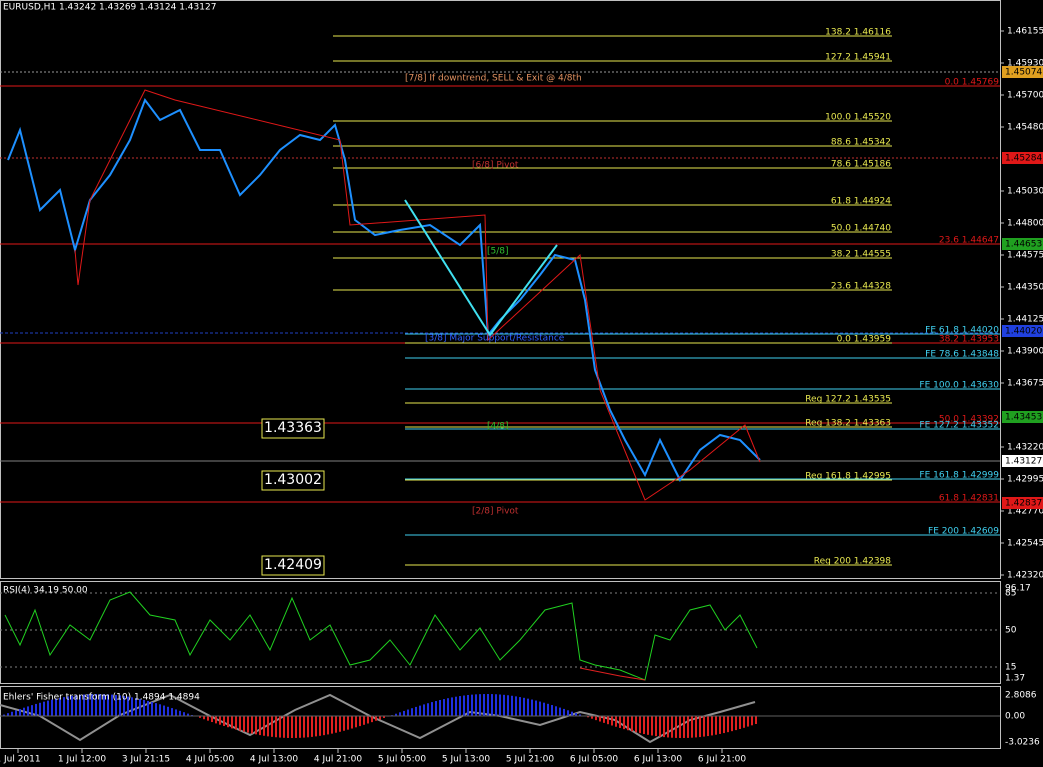 The image size is (1043, 767). What do you see at coordinates (969, 420) in the screenshot?
I see `level-label: 50.0 1.43392` at bounding box center [969, 420].